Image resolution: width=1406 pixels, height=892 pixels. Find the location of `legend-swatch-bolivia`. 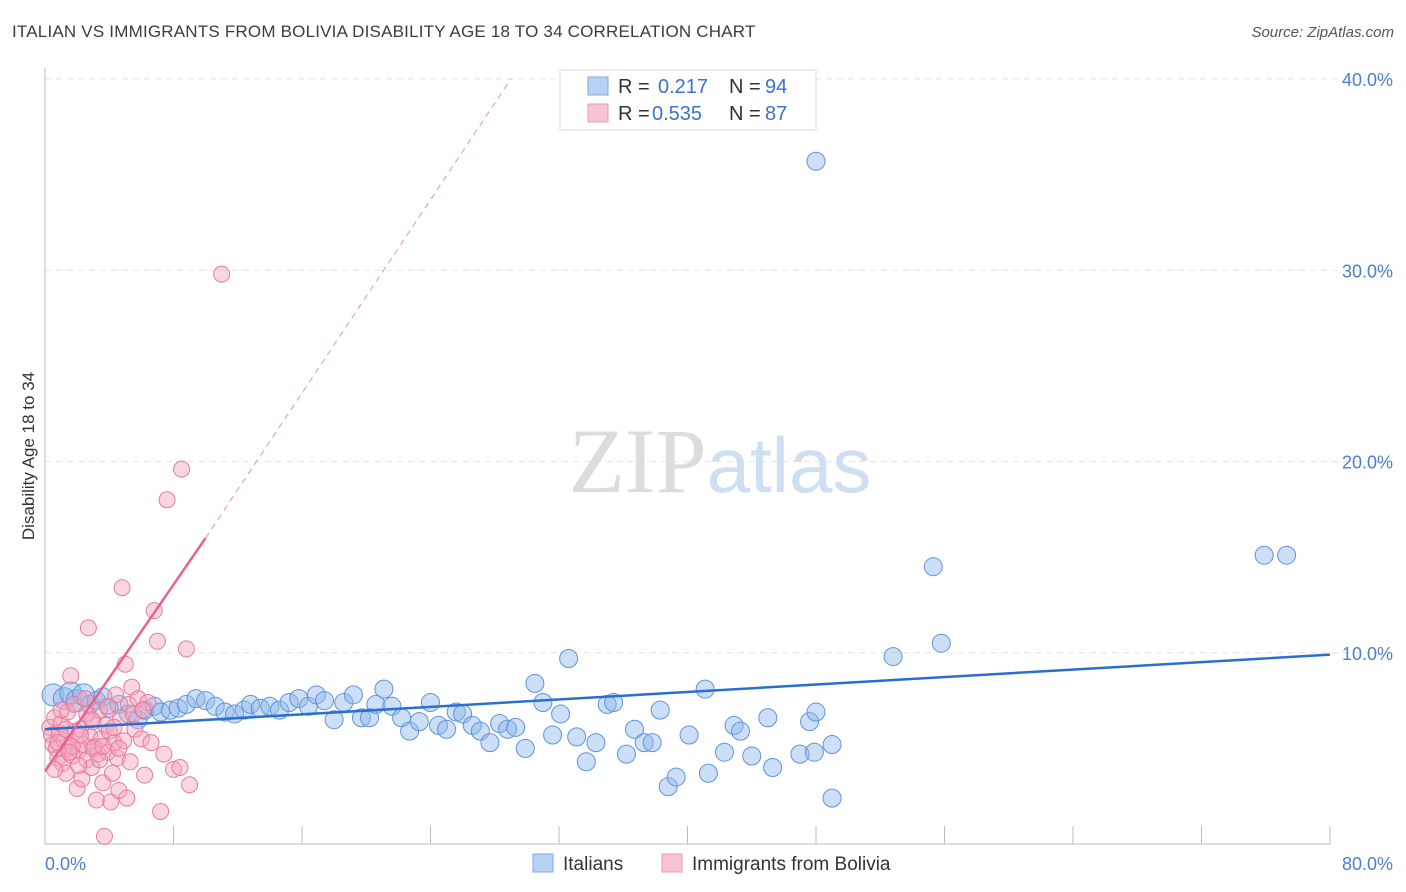

legend-swatch-bolivia is located at coordinates (598, 113).